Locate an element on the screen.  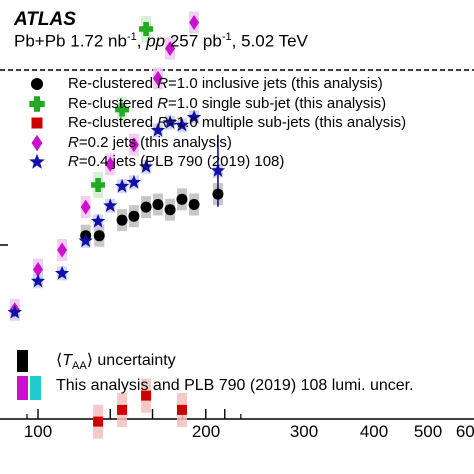
pp-lumi: 257 pb is located at coordinates (193, 41).